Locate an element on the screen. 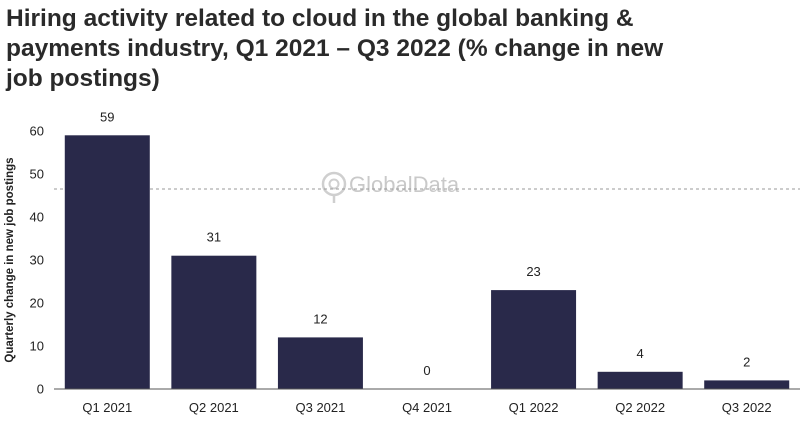 This screenshot has width=800, height=428. y-tick-label: 30 is located at coordinates (37, 260).